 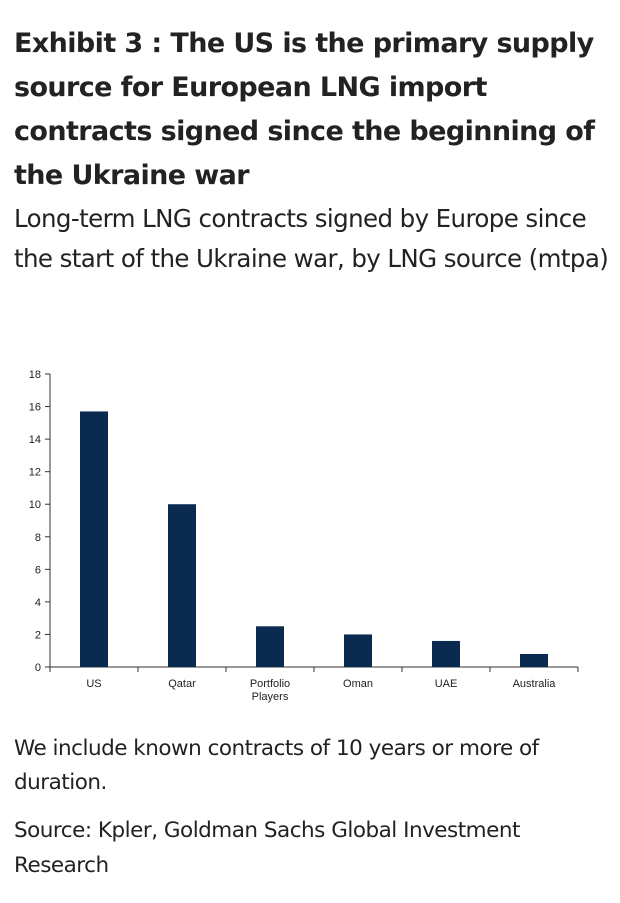 What do you see at coordinates (35, 408) in the screenshot?
I see `y-tick-label: 16` at bounding box center [35, 408].